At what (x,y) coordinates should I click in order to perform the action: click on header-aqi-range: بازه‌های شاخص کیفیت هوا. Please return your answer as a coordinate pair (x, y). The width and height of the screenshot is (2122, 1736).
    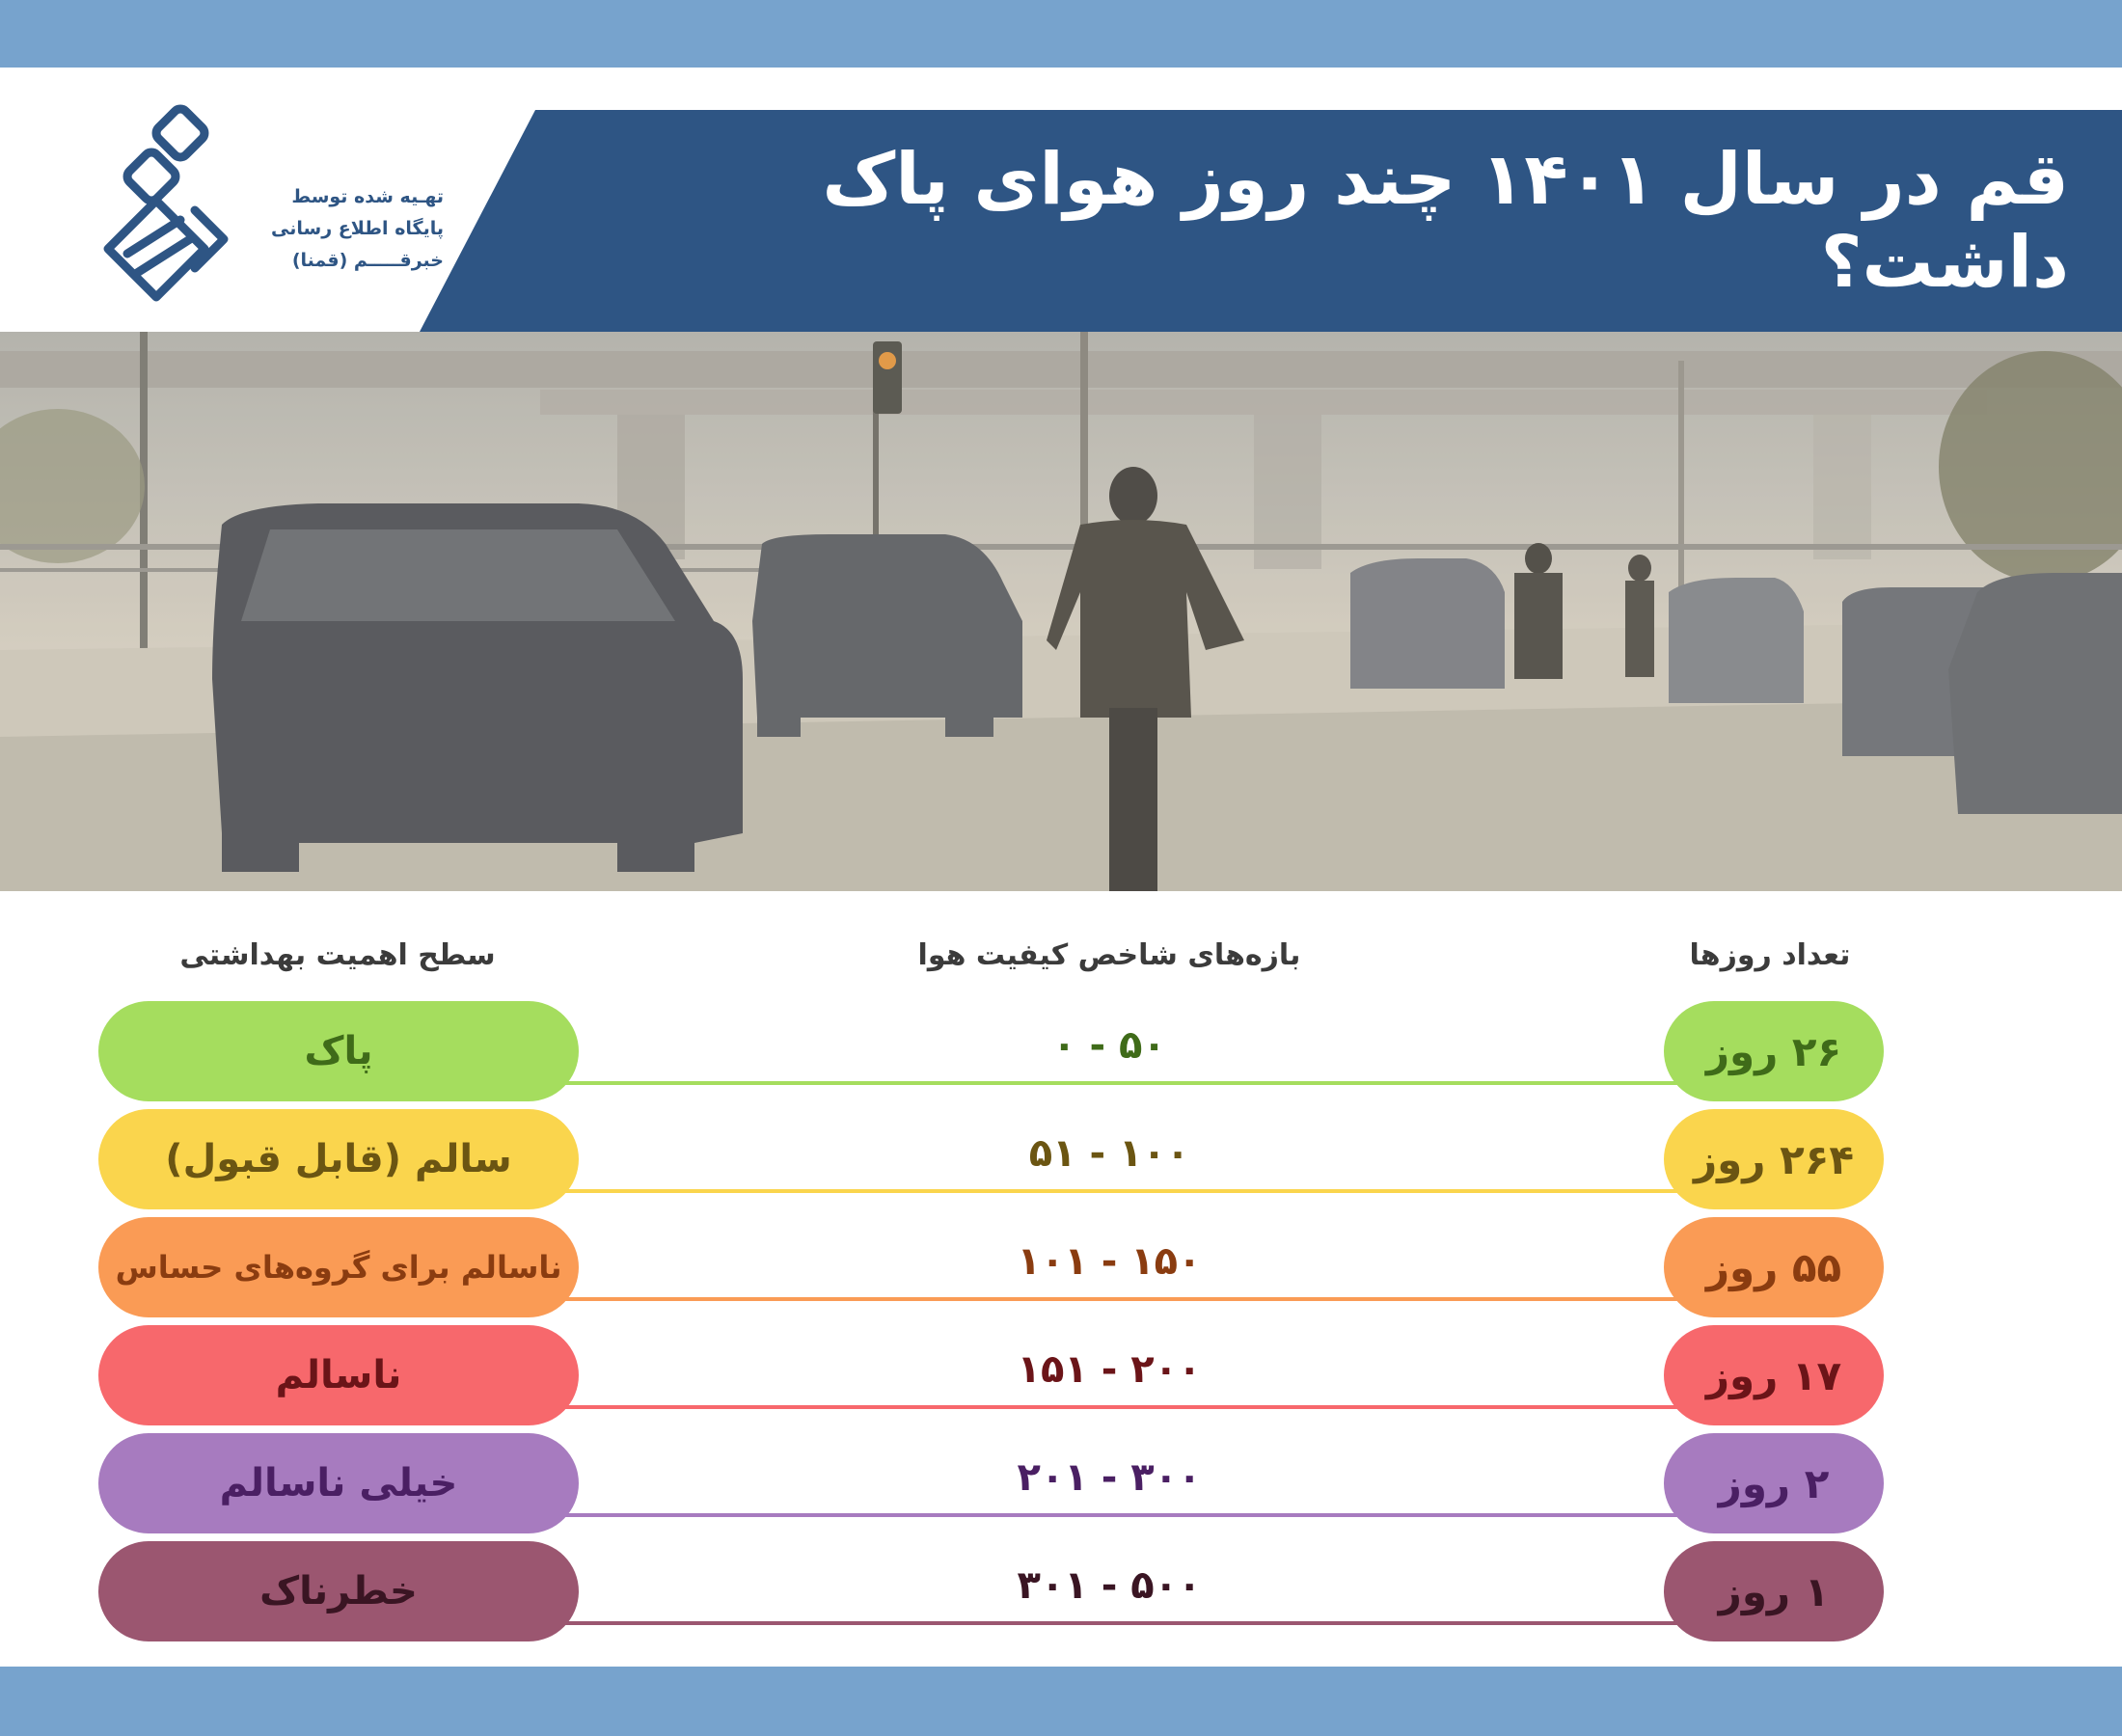
    Looking at the image, I should click on (1109, 954).